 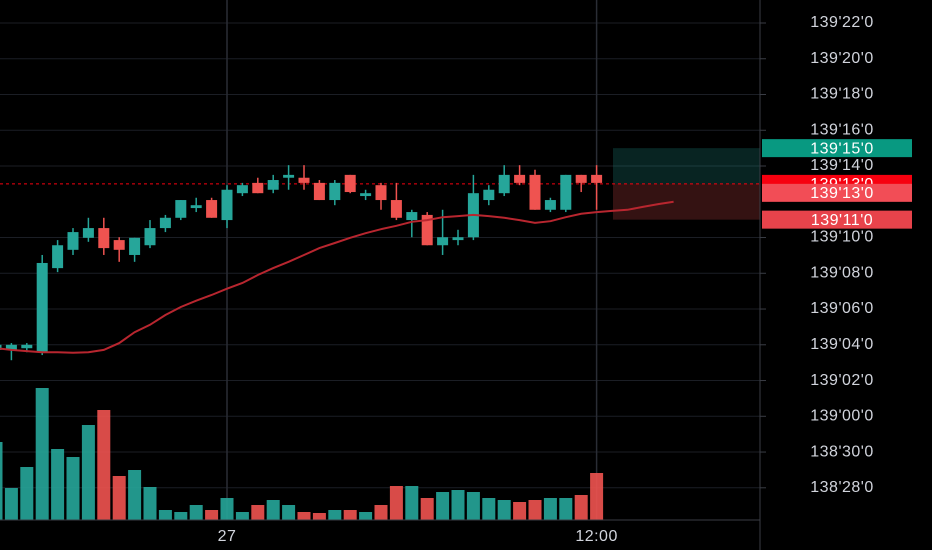 What do you see at coordinates (842, 94) in the screenshot?
I see `y-tick-label: 139'18'0` at bounding box center [842, 94].